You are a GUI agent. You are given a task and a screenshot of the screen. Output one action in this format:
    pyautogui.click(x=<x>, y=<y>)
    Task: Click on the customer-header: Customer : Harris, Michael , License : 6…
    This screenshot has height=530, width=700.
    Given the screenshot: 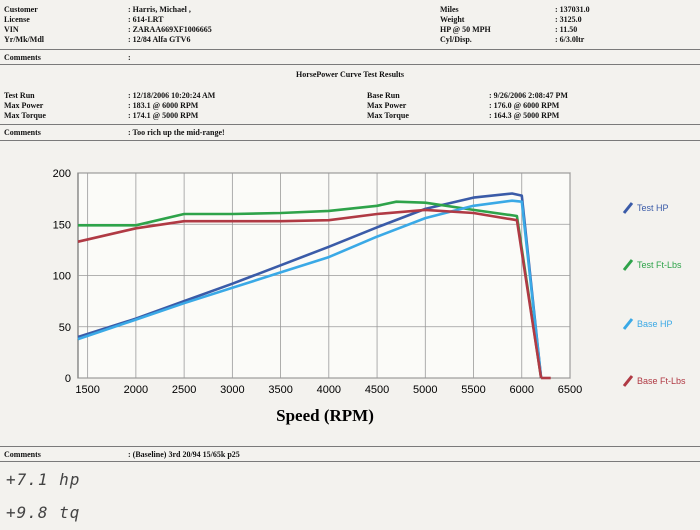 What is the action you would take?
    pyautogui.click(x=350, y=30)
    